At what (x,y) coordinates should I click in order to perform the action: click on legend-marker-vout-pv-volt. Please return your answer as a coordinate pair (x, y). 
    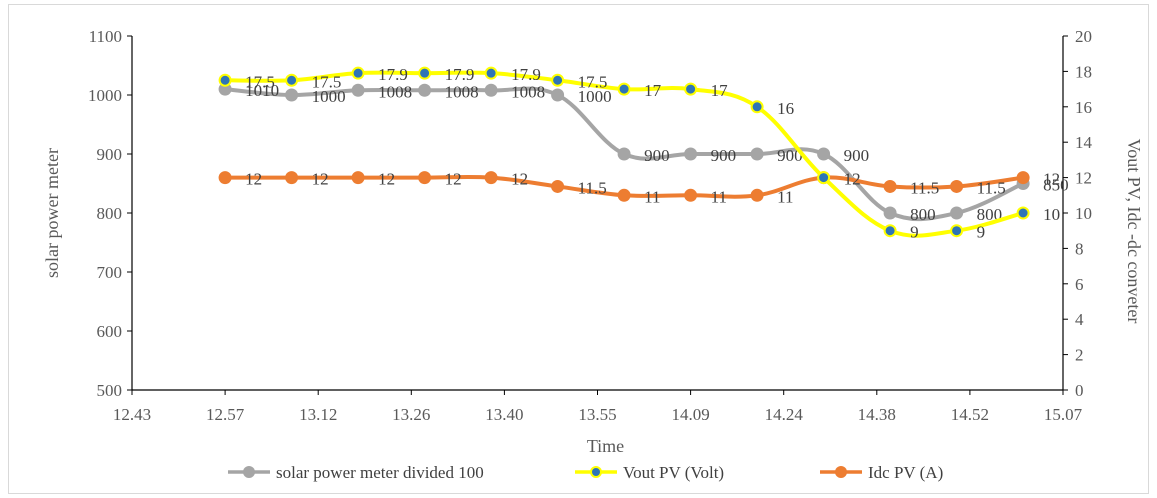
    Looking at the image, I should click on (596, 472).